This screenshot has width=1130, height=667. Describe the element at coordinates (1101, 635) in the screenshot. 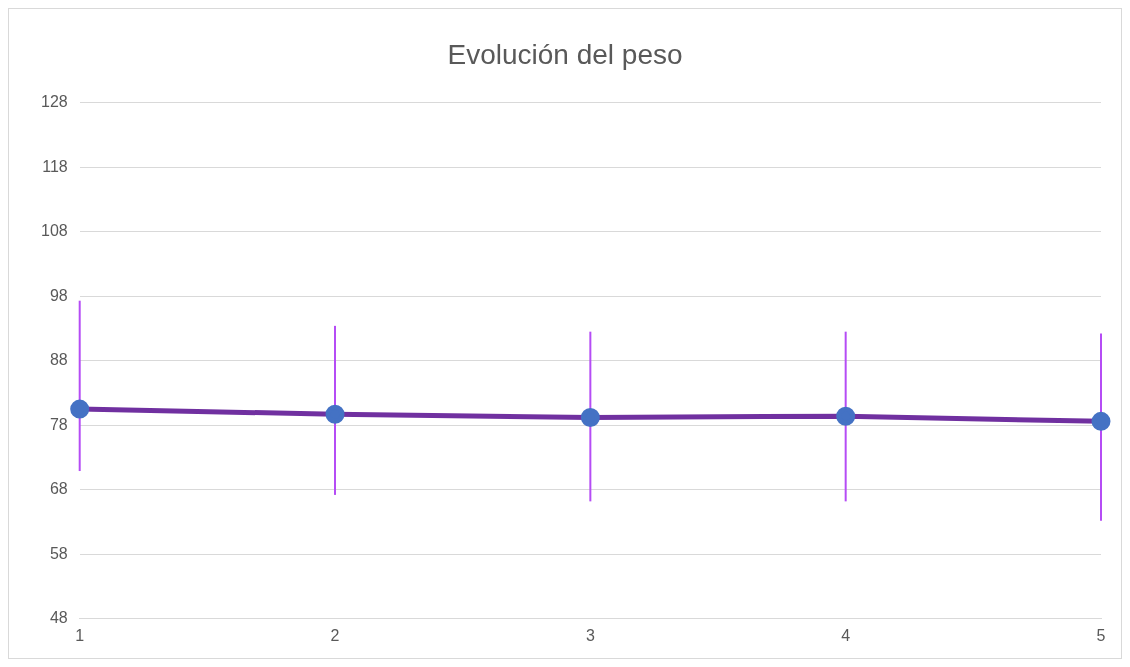

I see `x-tick-label: 5` at that location.